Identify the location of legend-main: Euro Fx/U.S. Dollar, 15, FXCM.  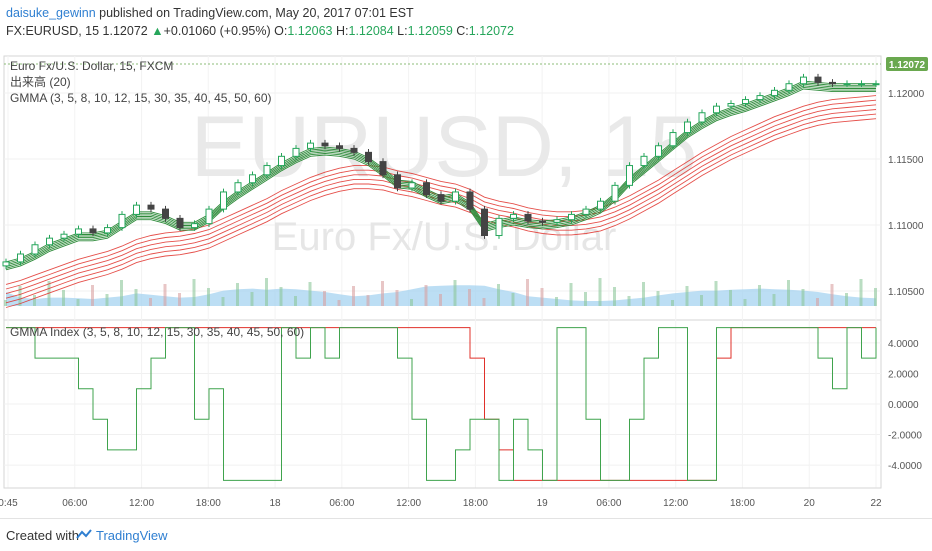
(91, 66).